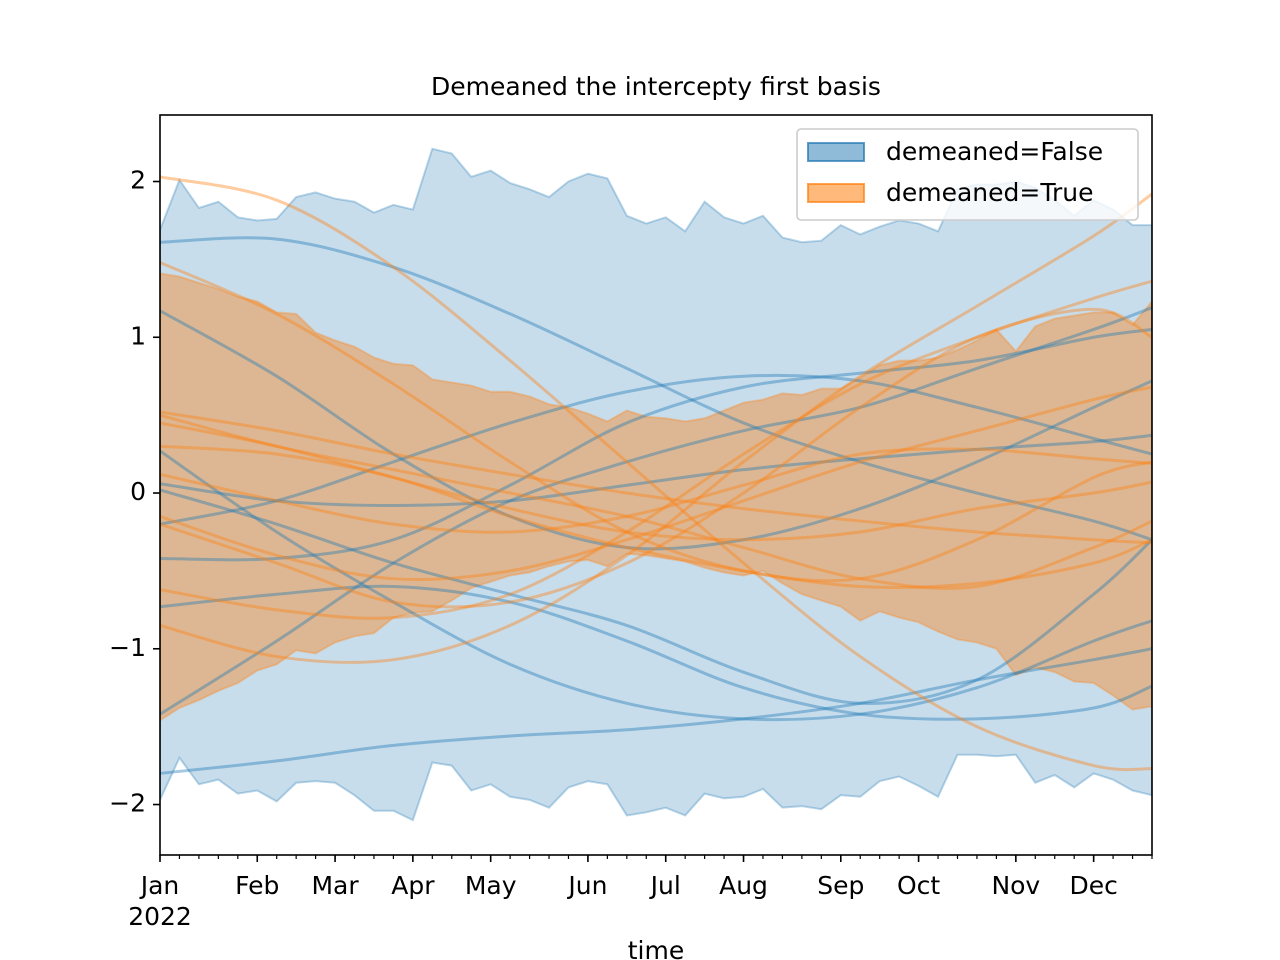  Describe the element at coordinates (159, 885) in the screenshot. I see `x-tick-label: Jan` at that location.